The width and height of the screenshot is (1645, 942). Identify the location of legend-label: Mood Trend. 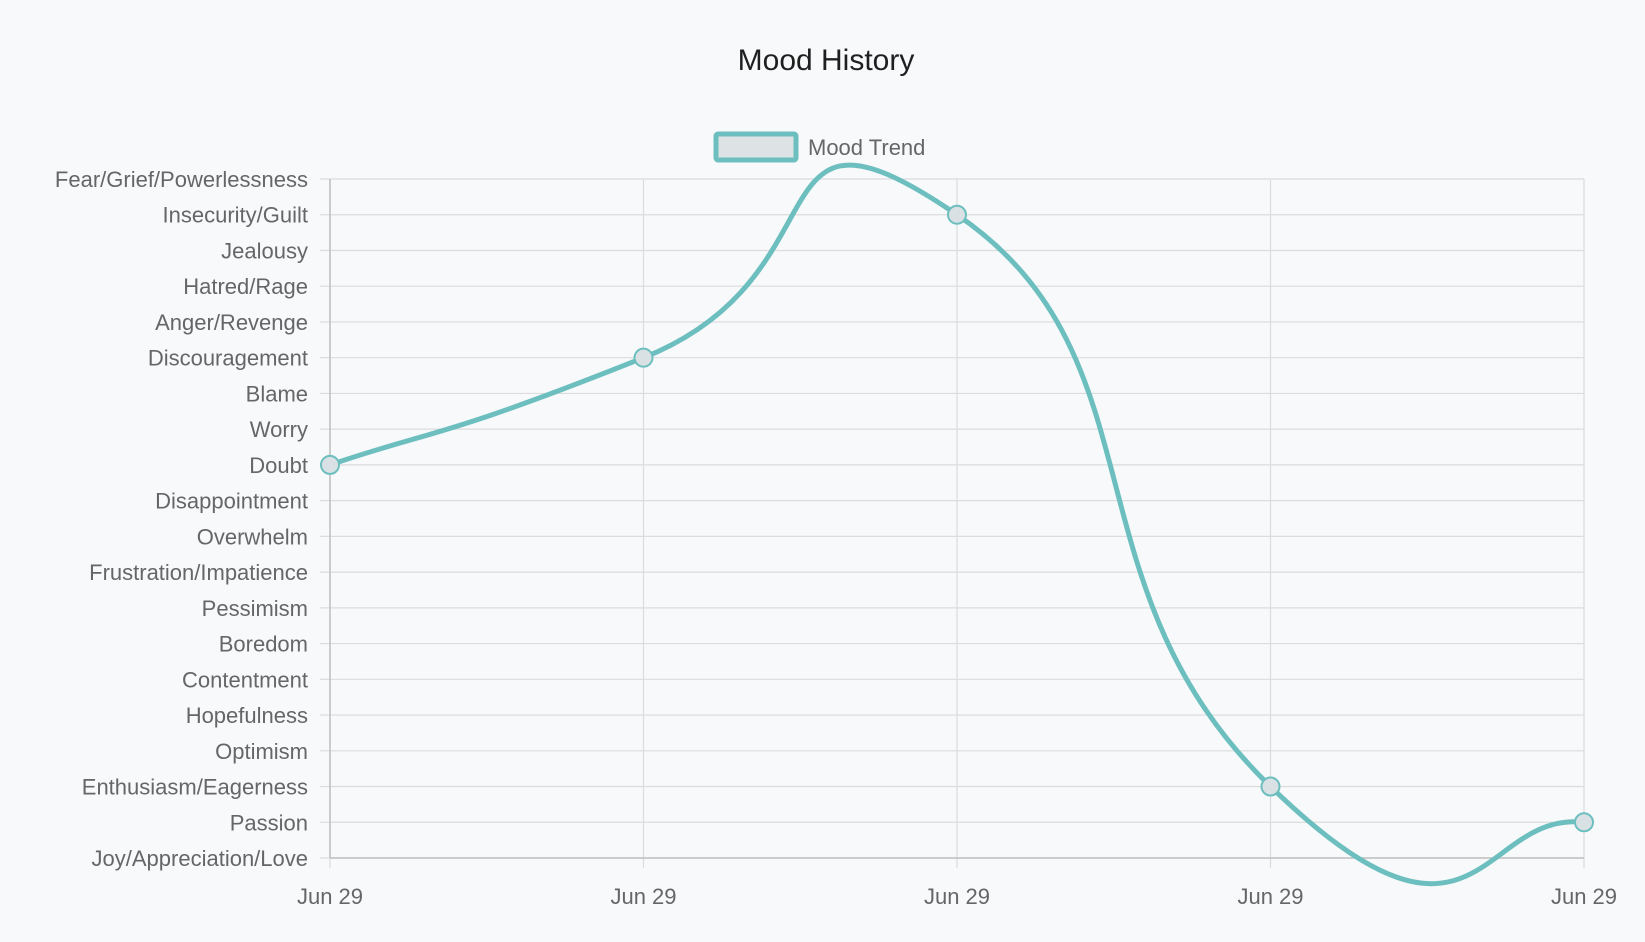
(866, 147).